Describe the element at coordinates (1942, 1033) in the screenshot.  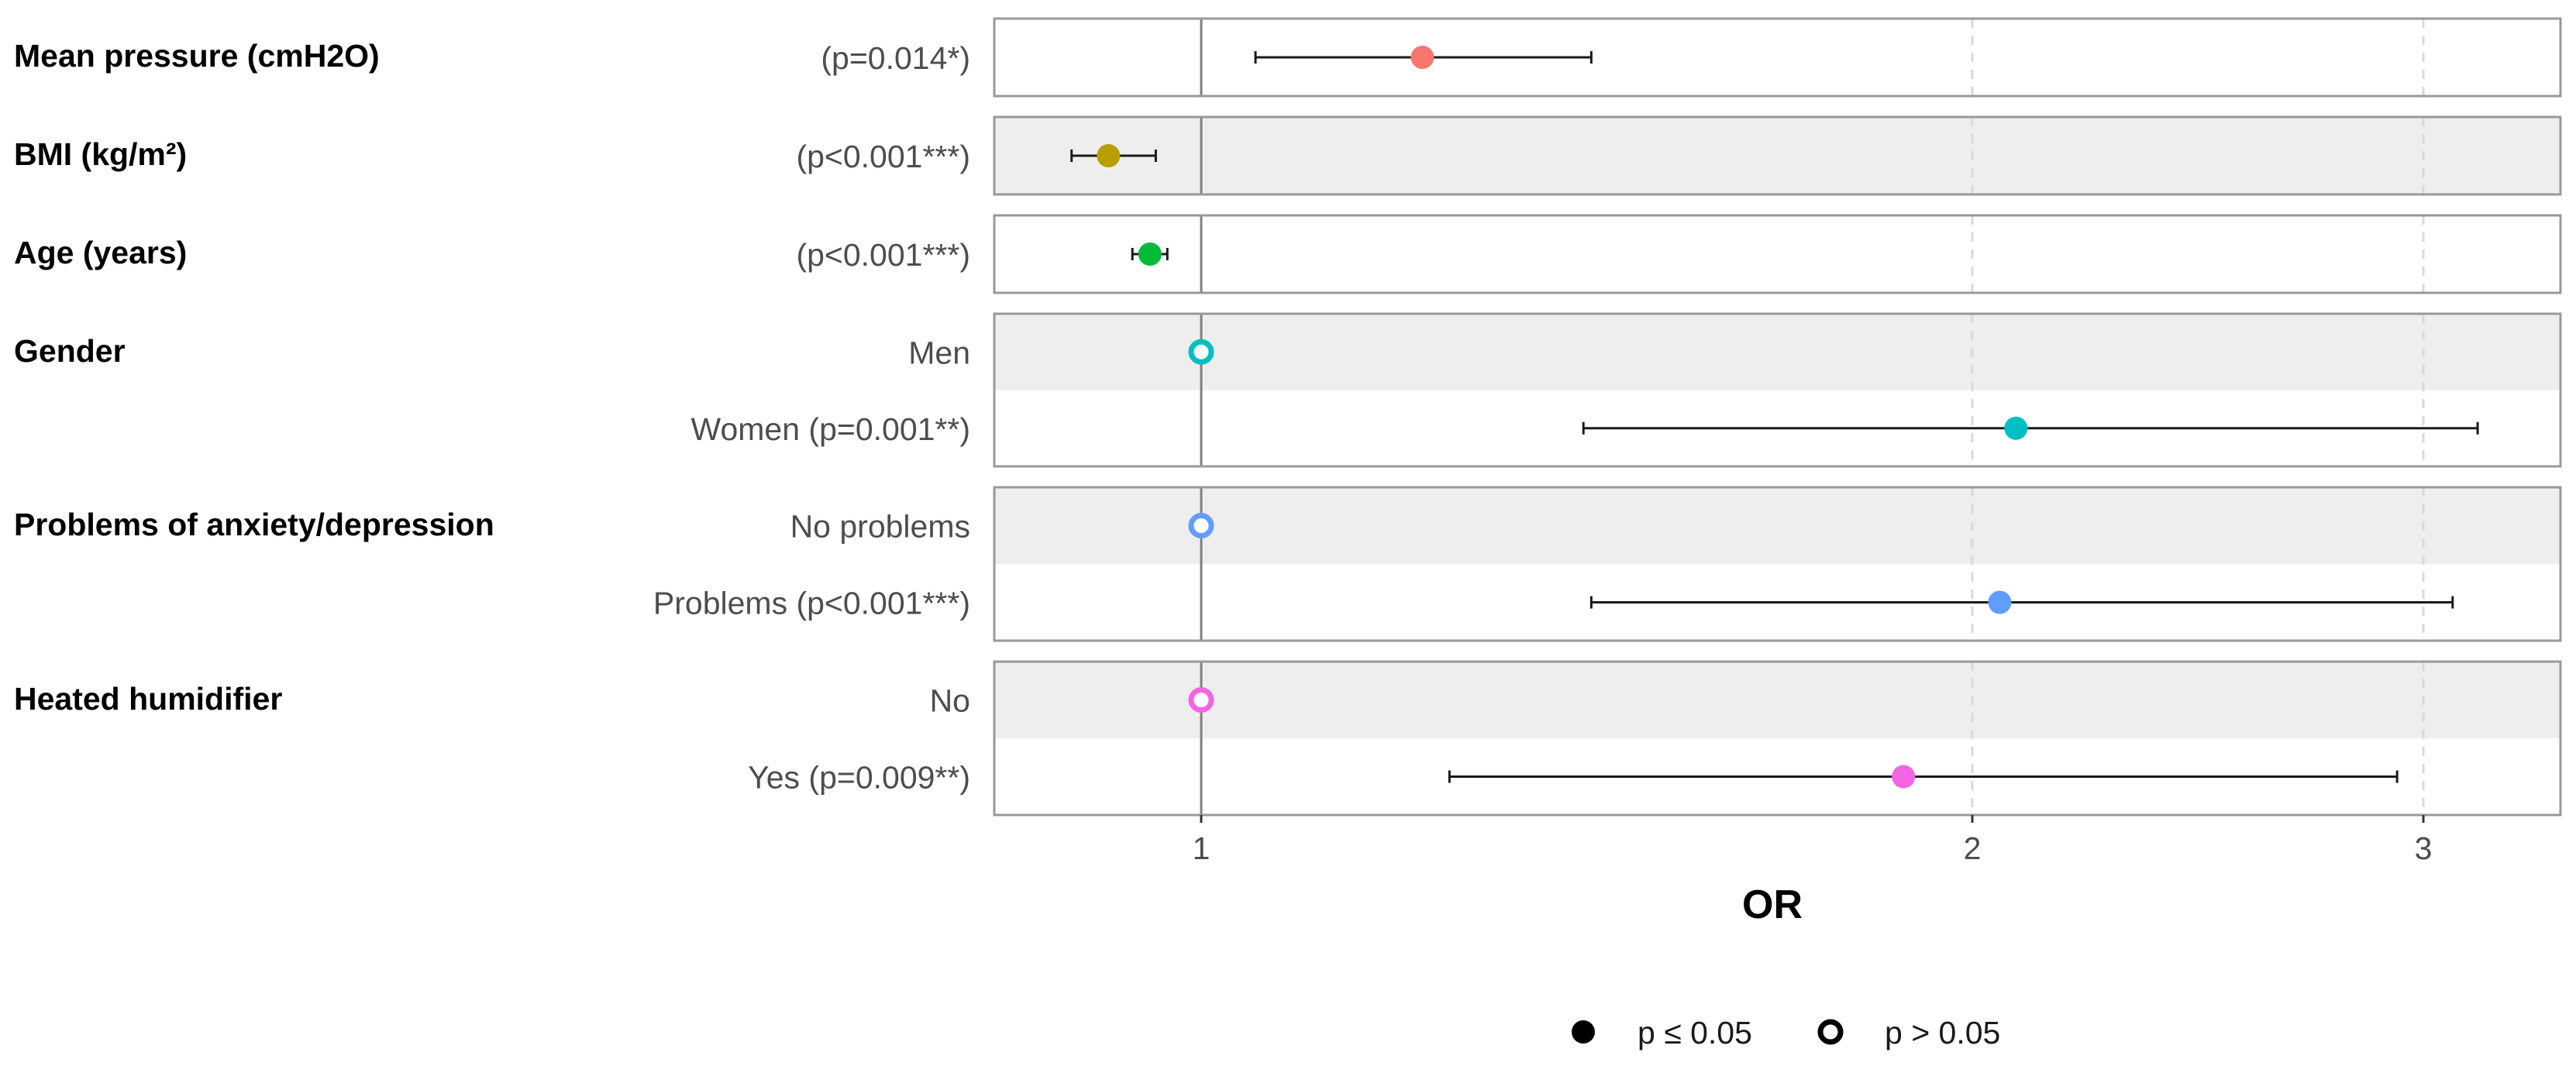
I see `legend-label-1: p > 0.05` at that location.